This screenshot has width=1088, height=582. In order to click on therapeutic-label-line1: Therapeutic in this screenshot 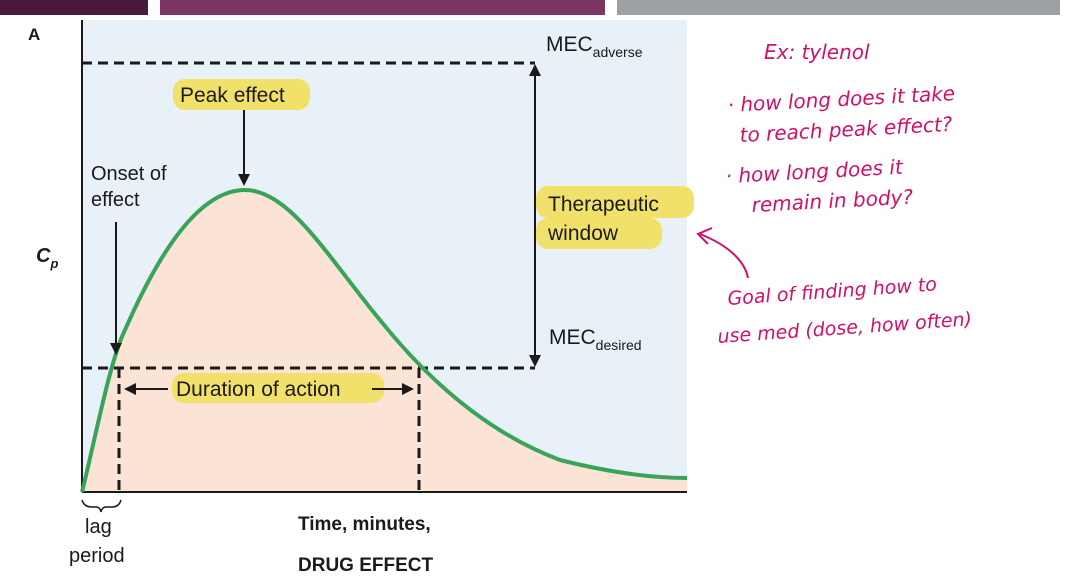, I will do `click(603, 204)`.